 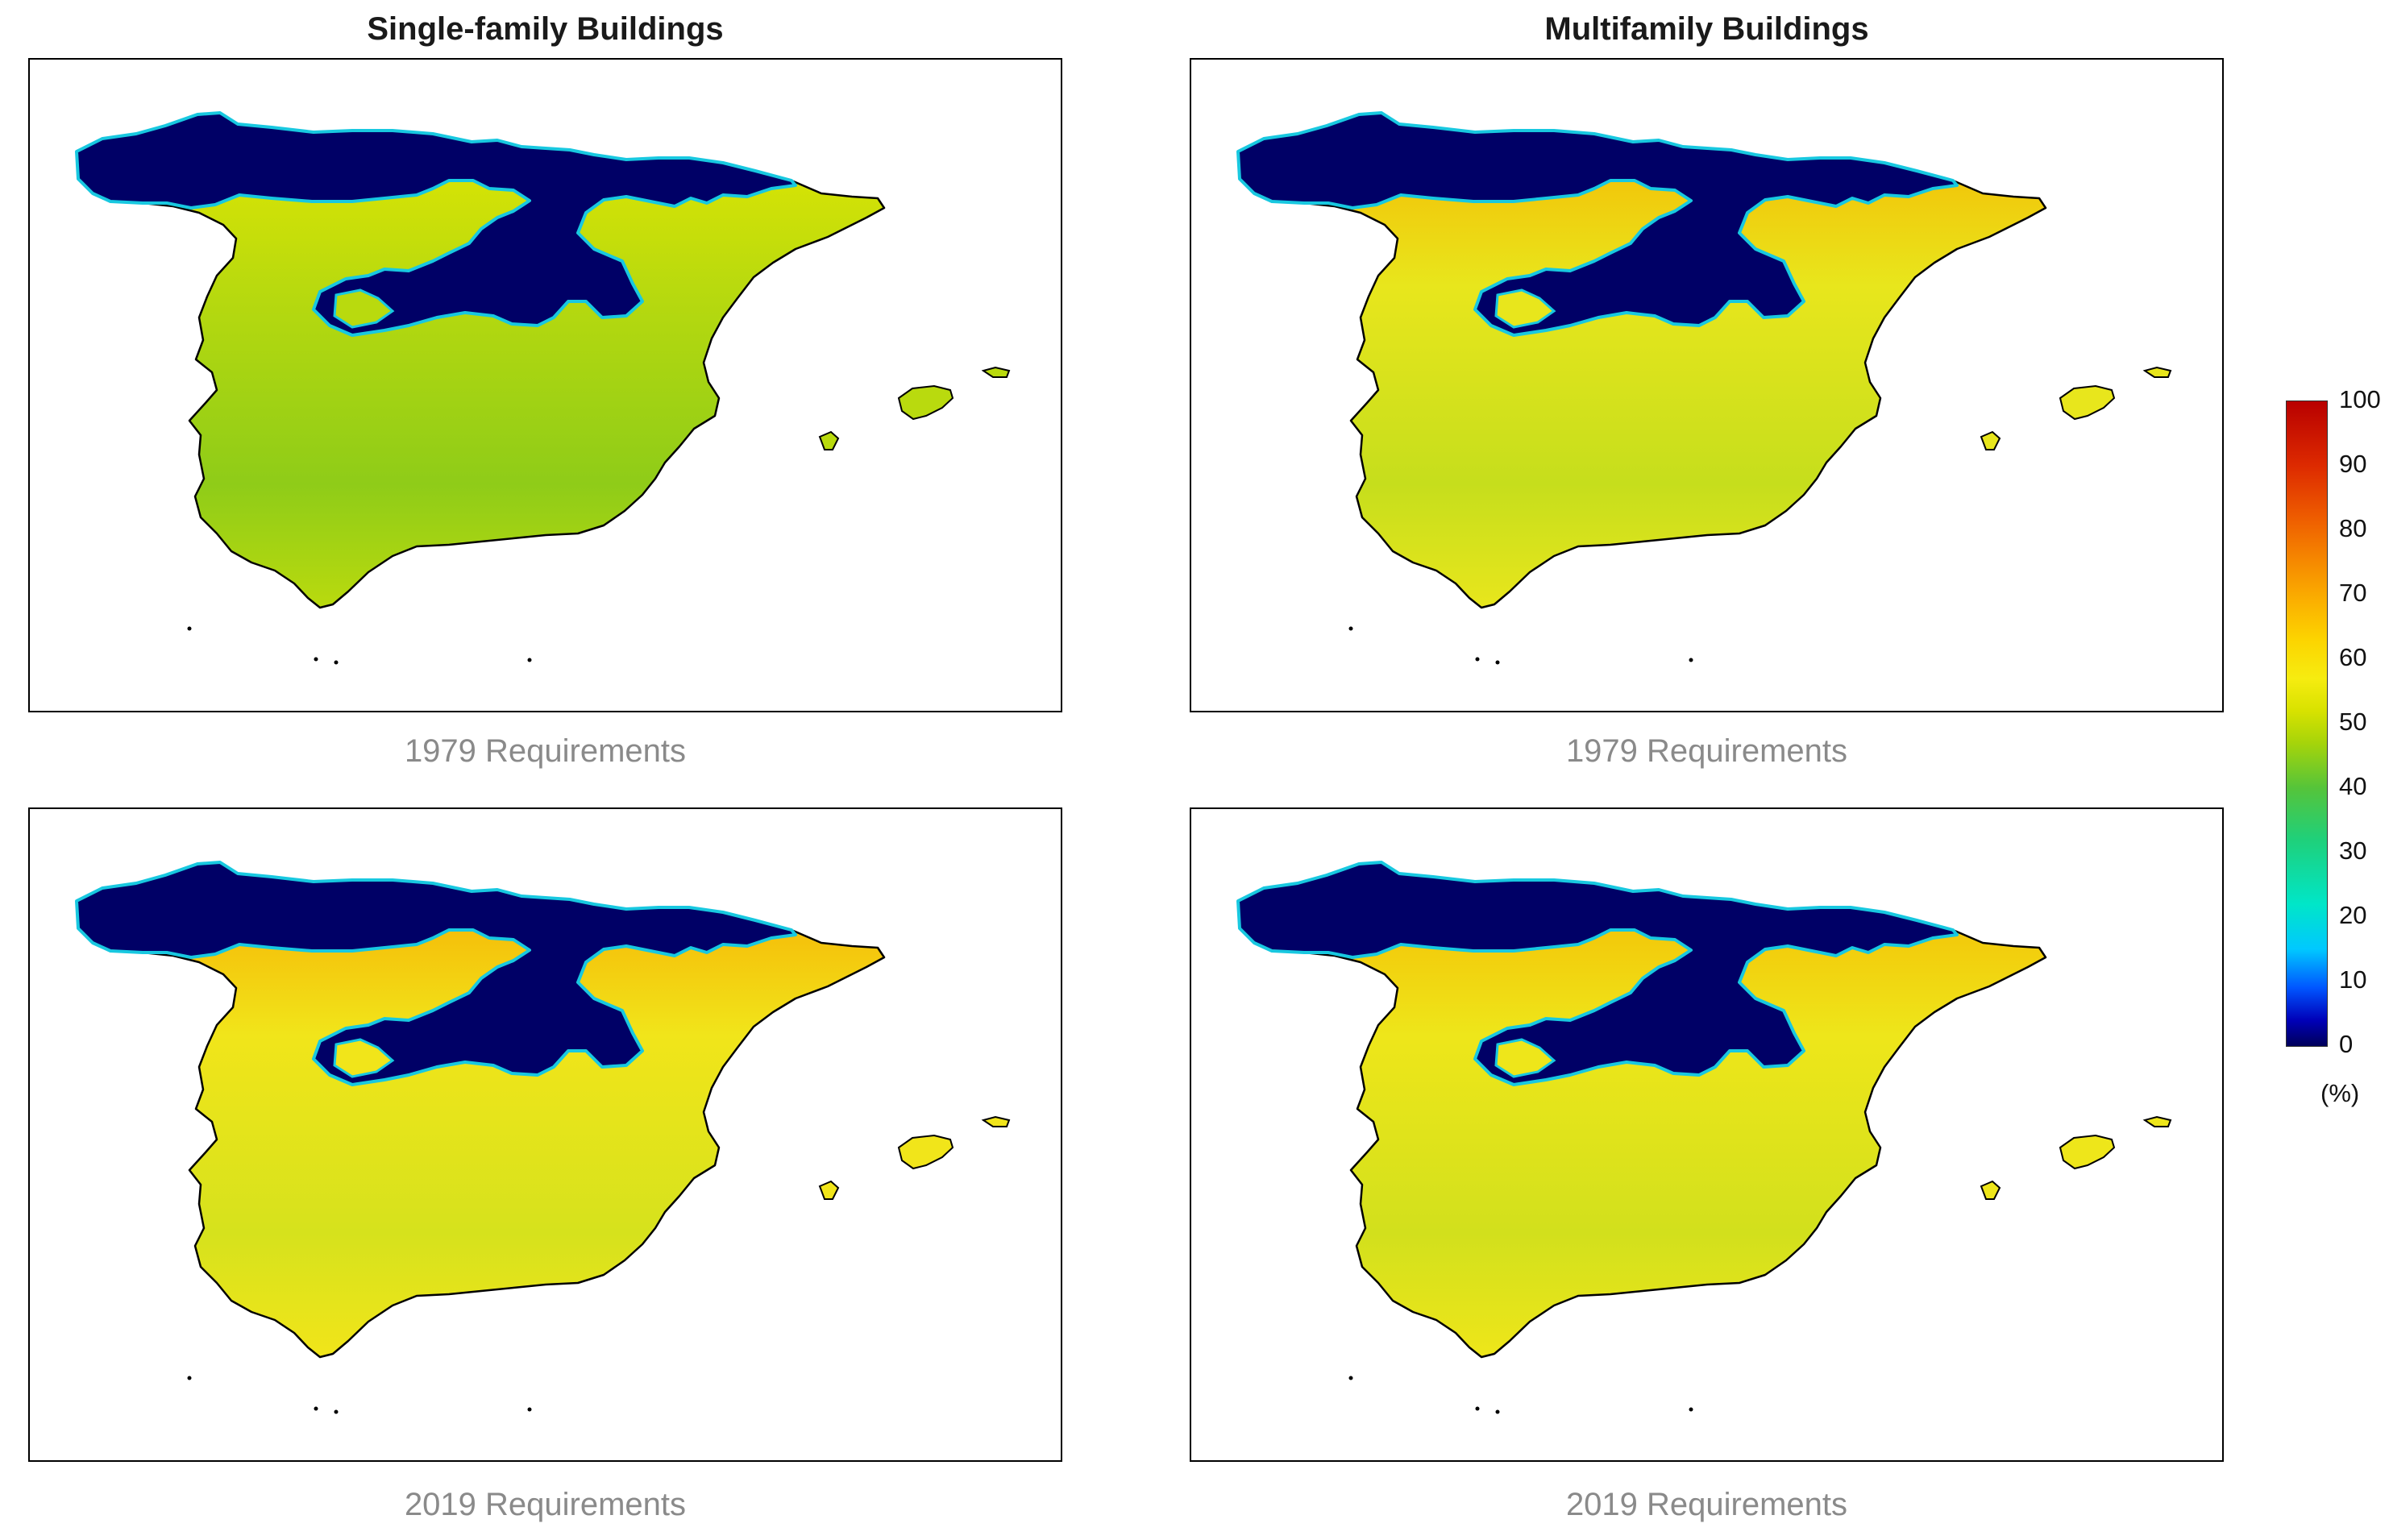 I want to click on colorbar-tick-label: 30, so click(x=2353, y=850).